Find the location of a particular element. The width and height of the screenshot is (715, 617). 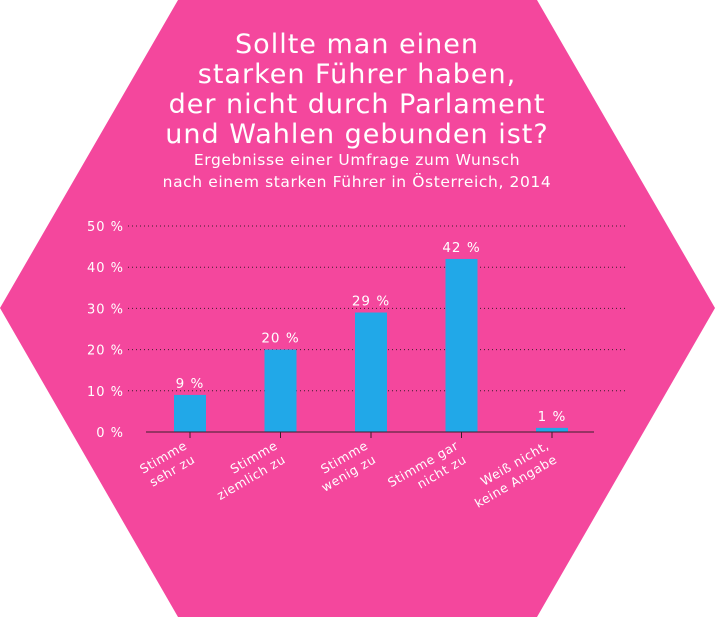

title-line: der nicht durch Parlament is located at coordinates (357, 104).